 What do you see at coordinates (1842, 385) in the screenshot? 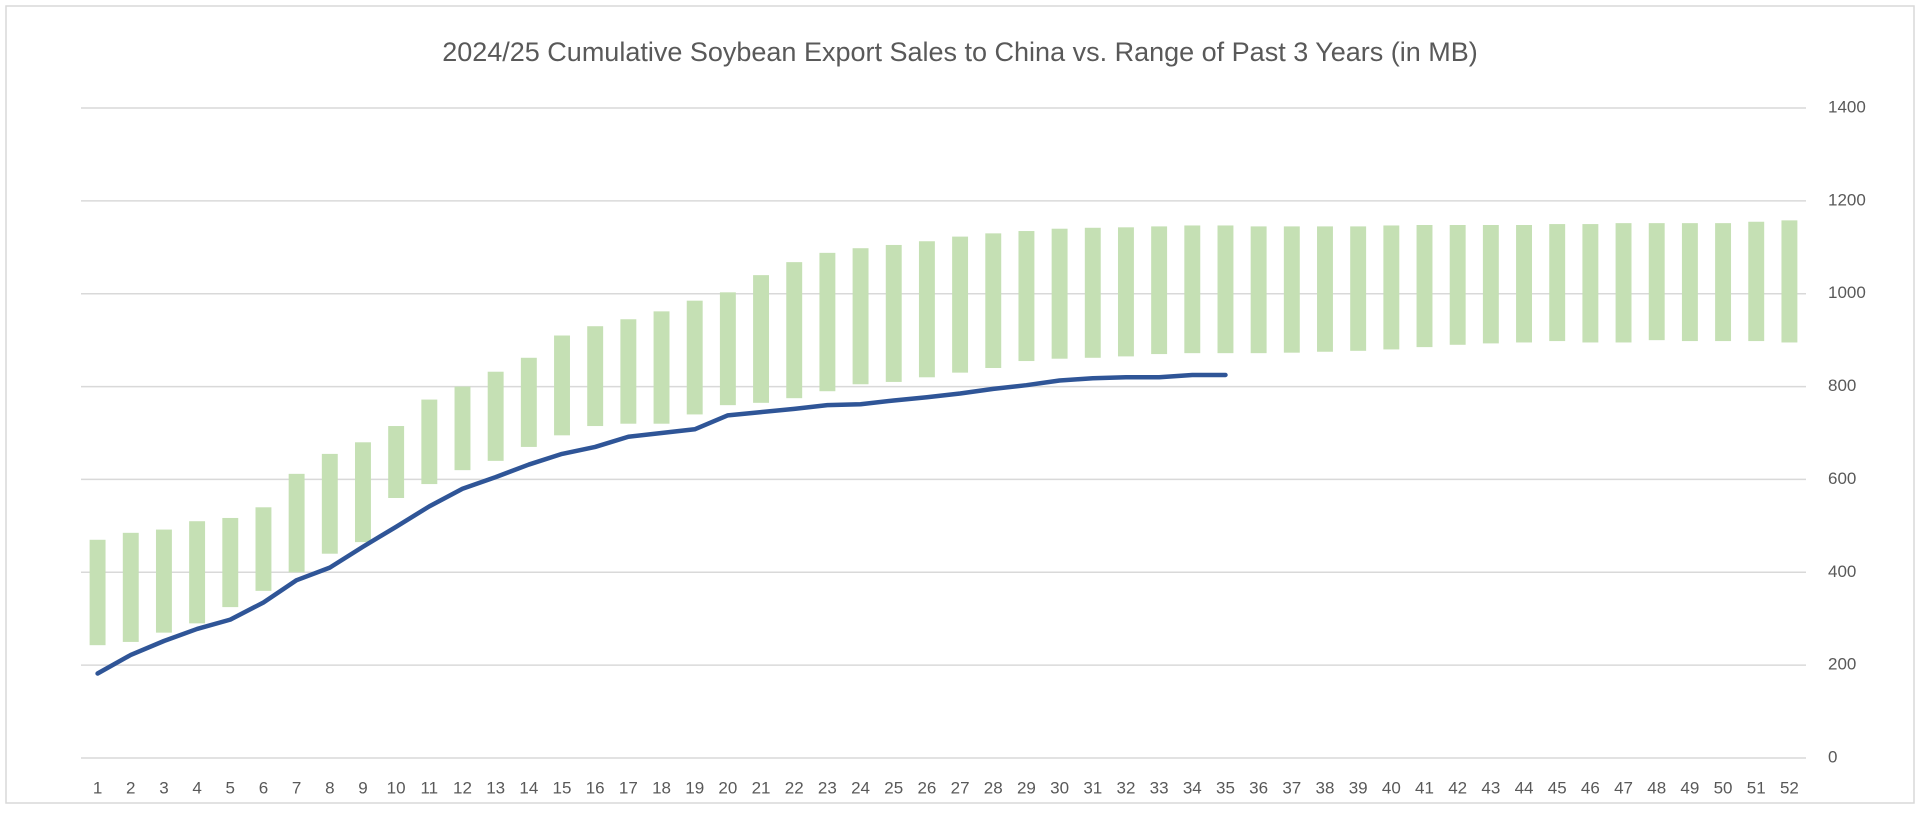
I see `y-tick-label: 800` at bounding box center [1842, 385].